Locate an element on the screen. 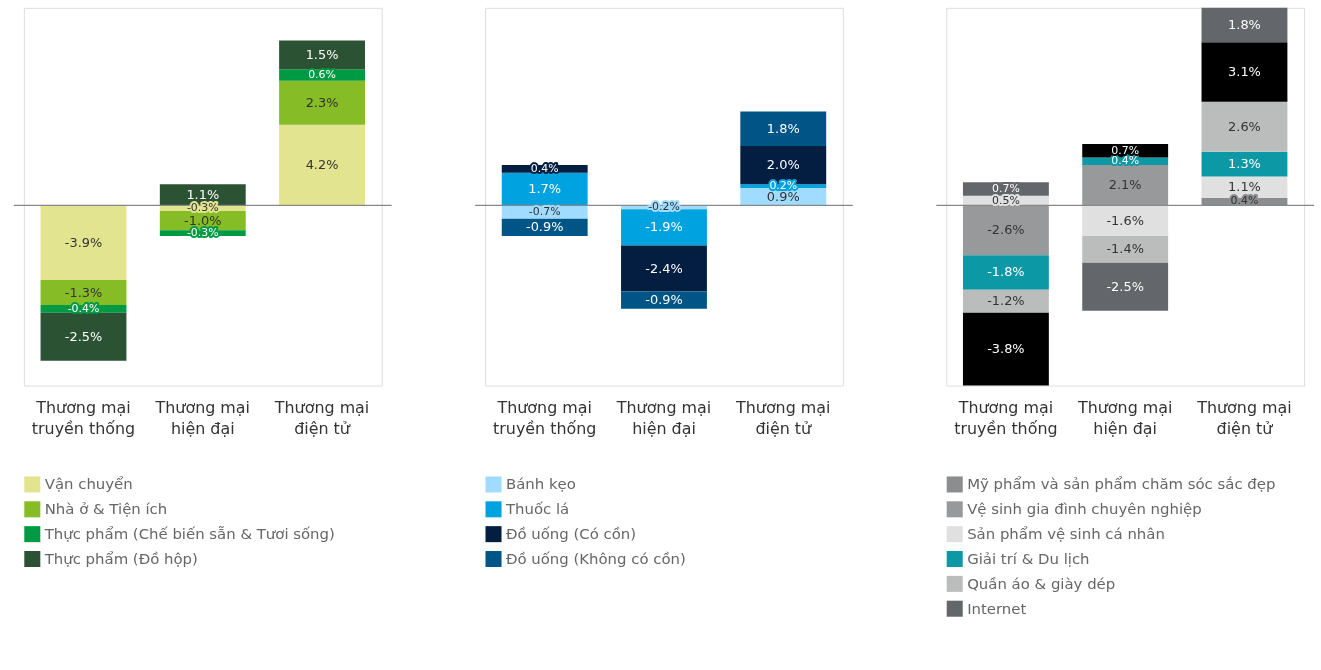  data-label: 2.6% is located at coordinates (1244, 126).